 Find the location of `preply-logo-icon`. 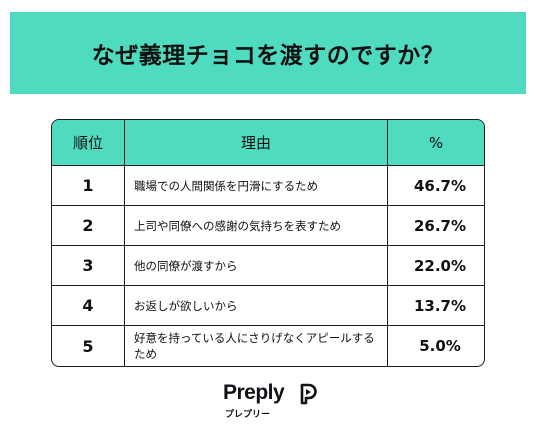

preply-logo-icon is located at coordinates (308, 394).